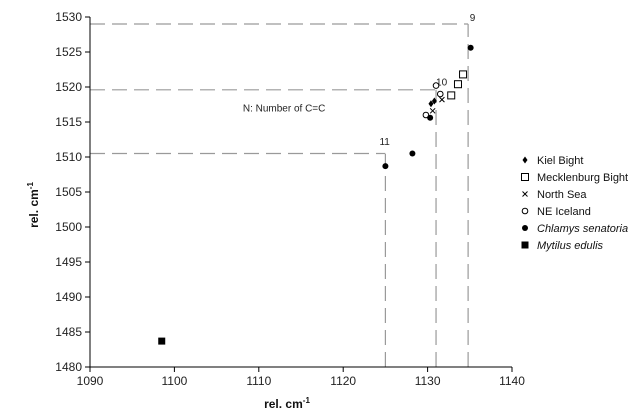 The height and width of the screenshot is (411, 640). What do you see at coordinates (68, 367) in the screenshot?
I see `y-tick-label: 1480` at bounding box center [68, 367].